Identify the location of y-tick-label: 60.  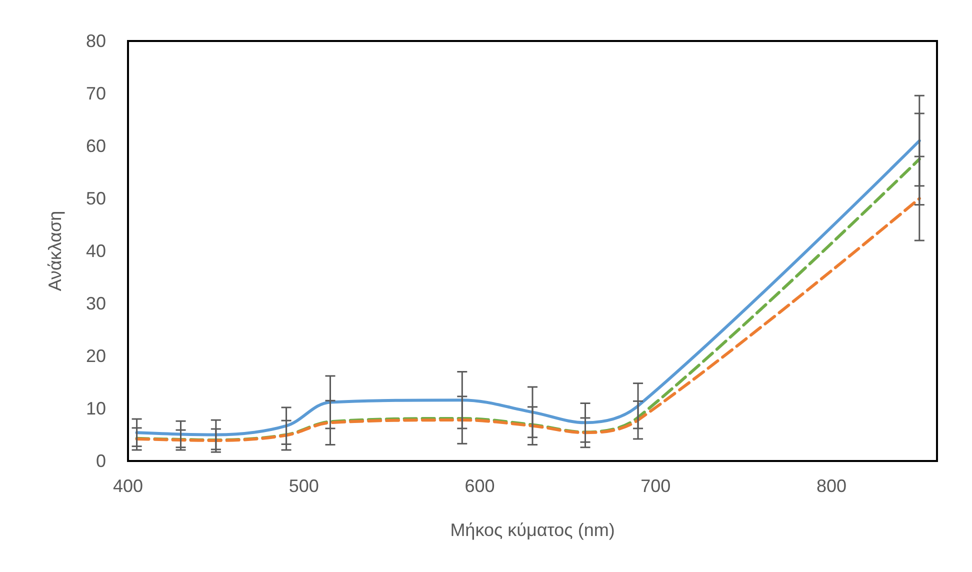
(96, 146).